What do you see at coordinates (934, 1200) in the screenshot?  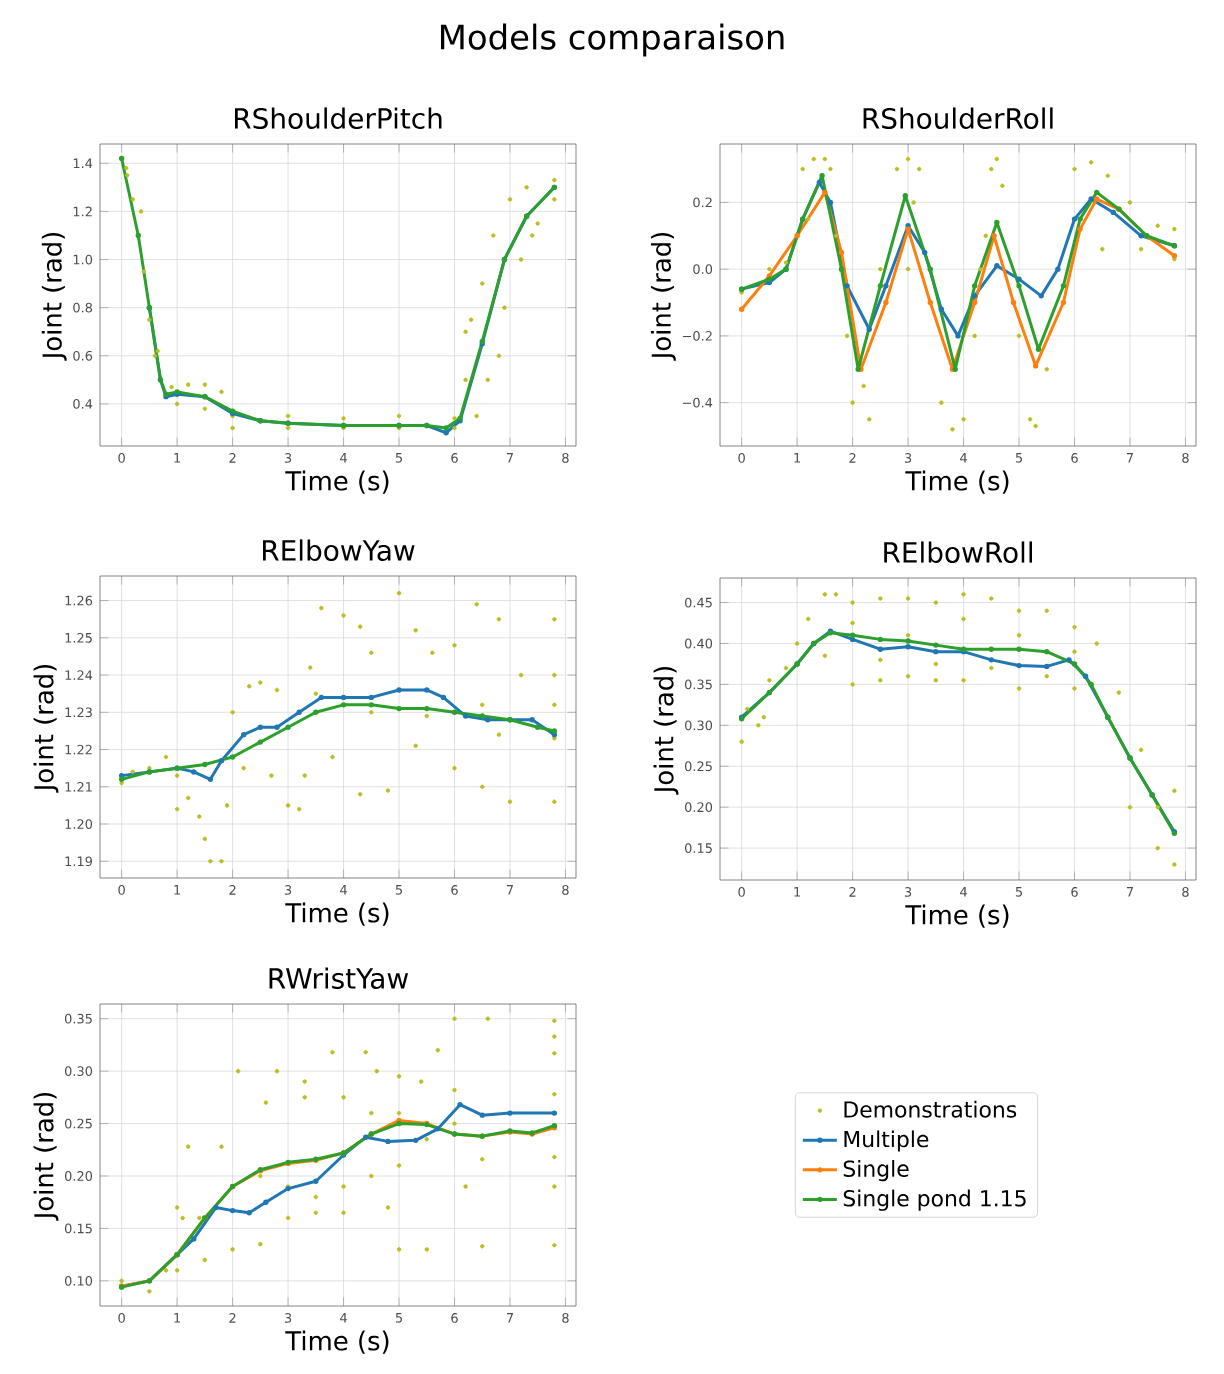 I see `legend-label: Single pond 1.15` at bounding box center [934, 1200].